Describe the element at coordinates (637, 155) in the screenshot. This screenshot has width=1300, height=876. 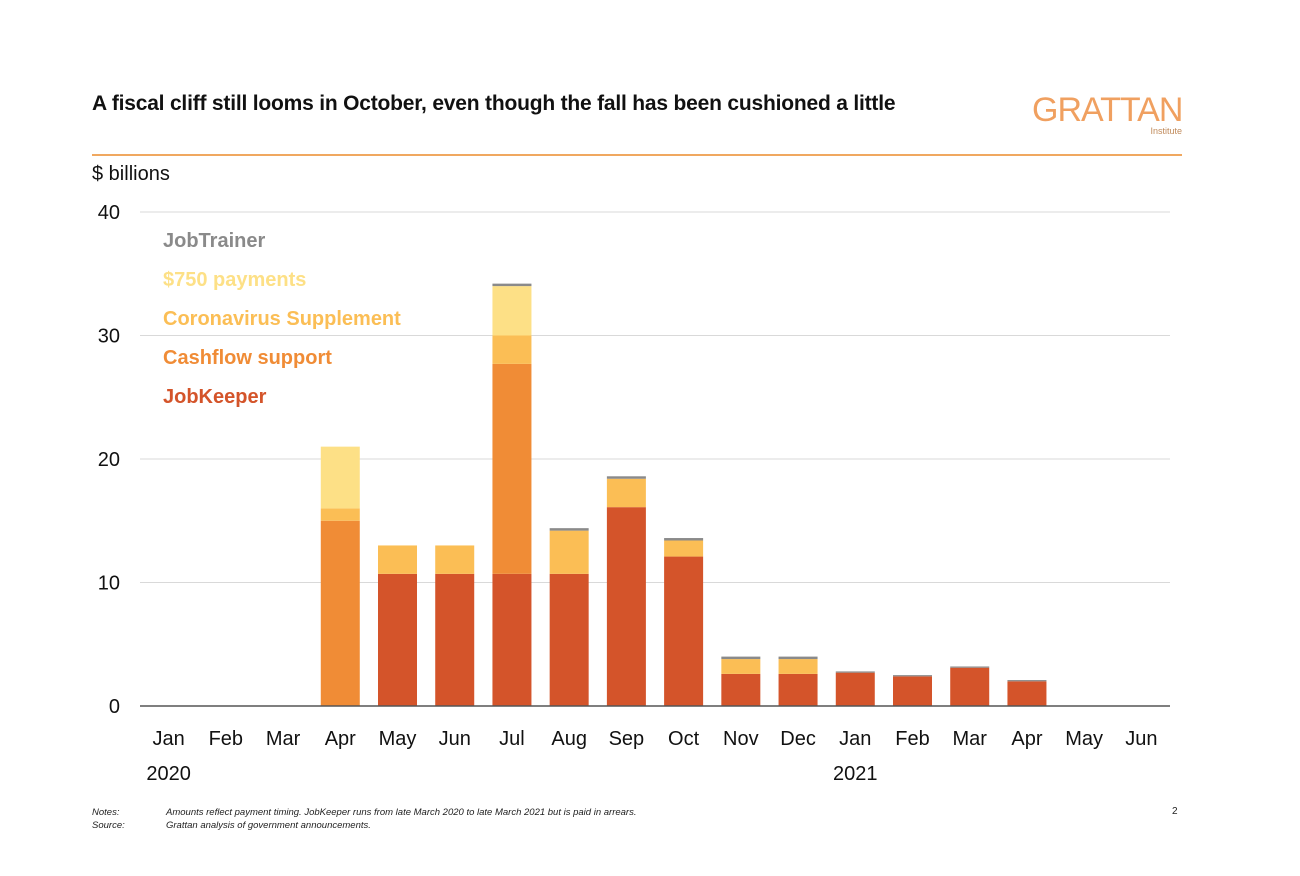
I see `title-divider` at that location.